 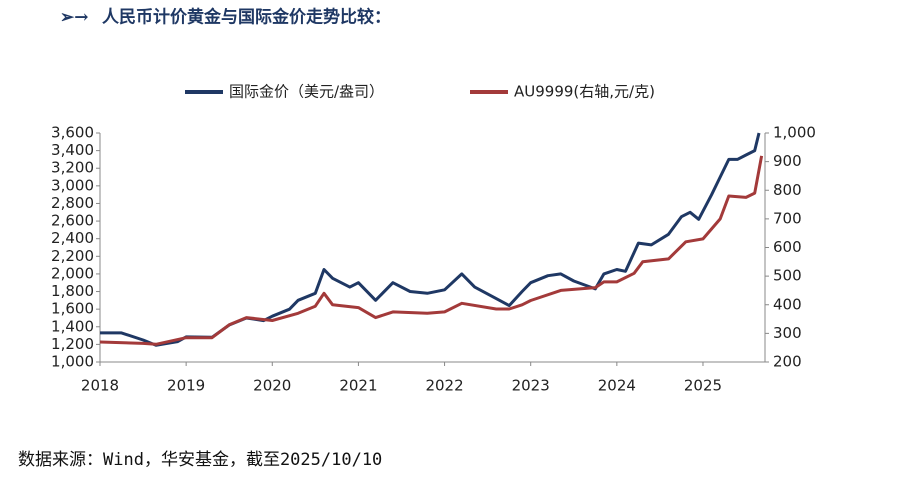 I want to click on y-tick-label: 2,400, so click(x=72, y=238).